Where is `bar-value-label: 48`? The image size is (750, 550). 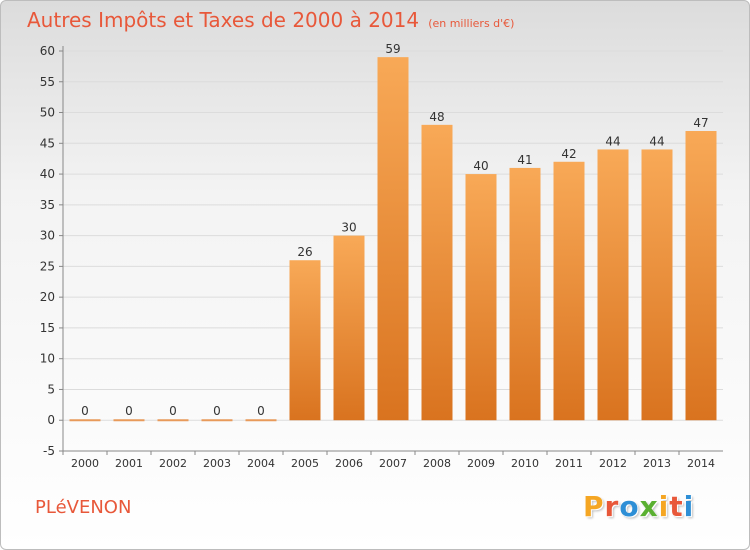 bar-value-label: 48 is located at coordinates (436, 117).